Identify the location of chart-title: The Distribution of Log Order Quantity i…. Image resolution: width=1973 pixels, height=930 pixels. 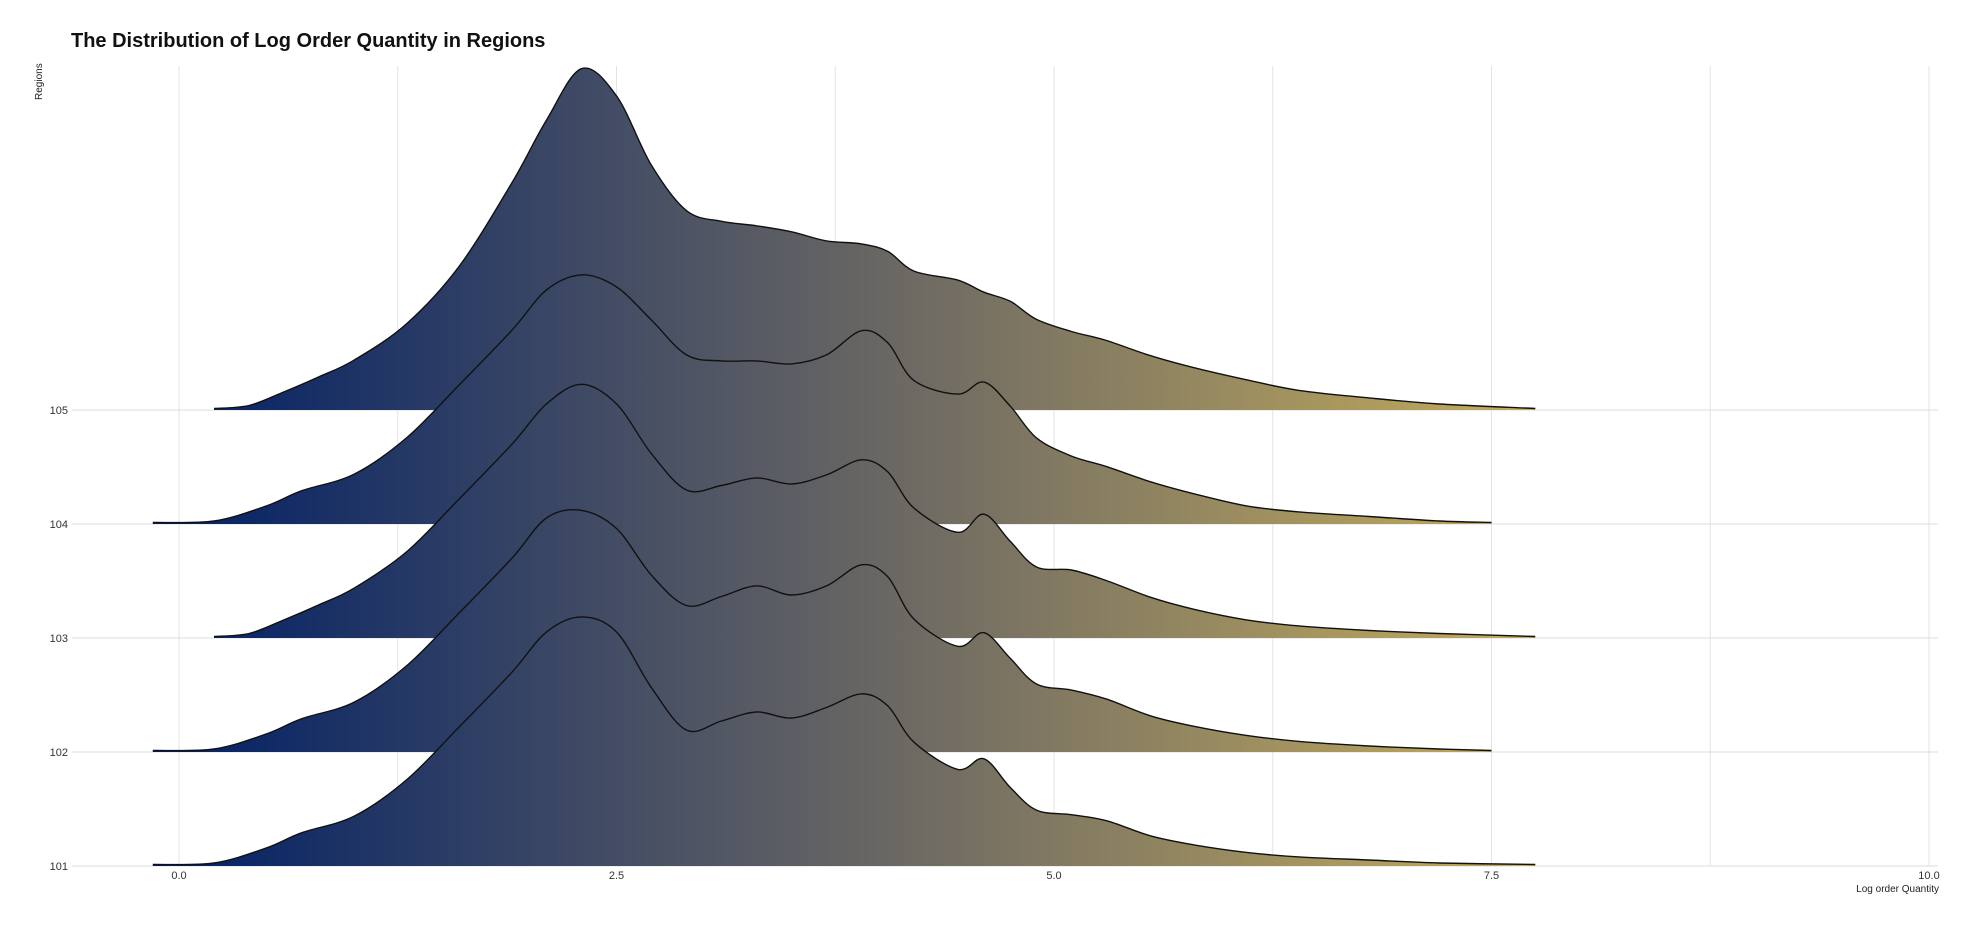
(308, 41).